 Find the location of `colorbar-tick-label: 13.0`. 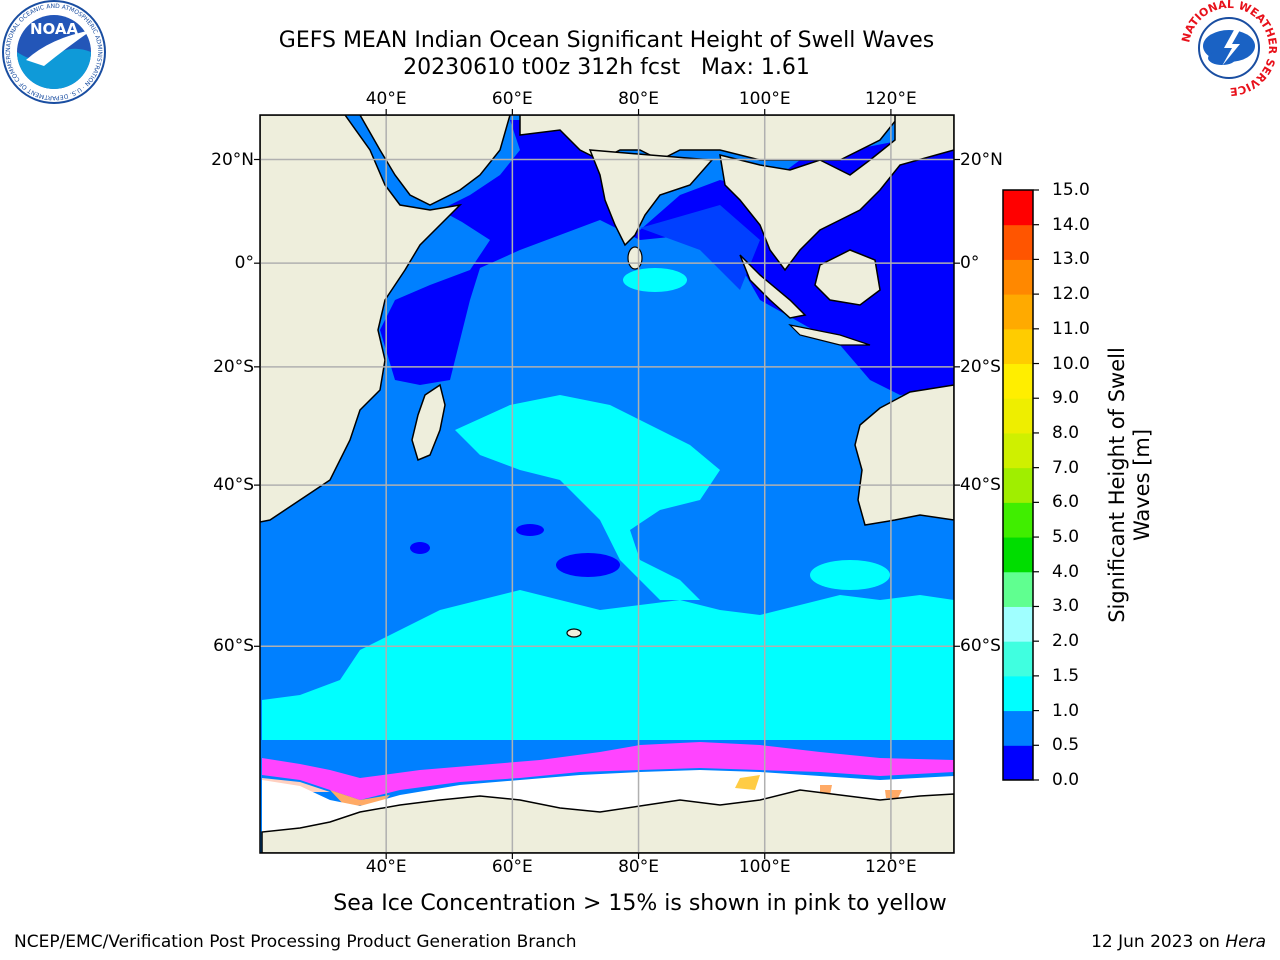

colorbar-tick-label: 13.0 is located at coordinates (1071, 259).